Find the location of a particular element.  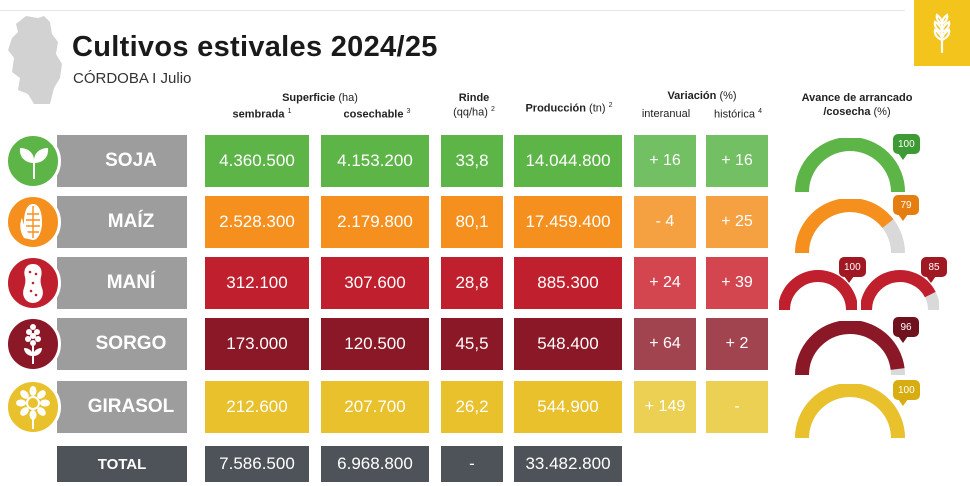

cell-sembrada: 312.100 is located at coordinates (257, 283).